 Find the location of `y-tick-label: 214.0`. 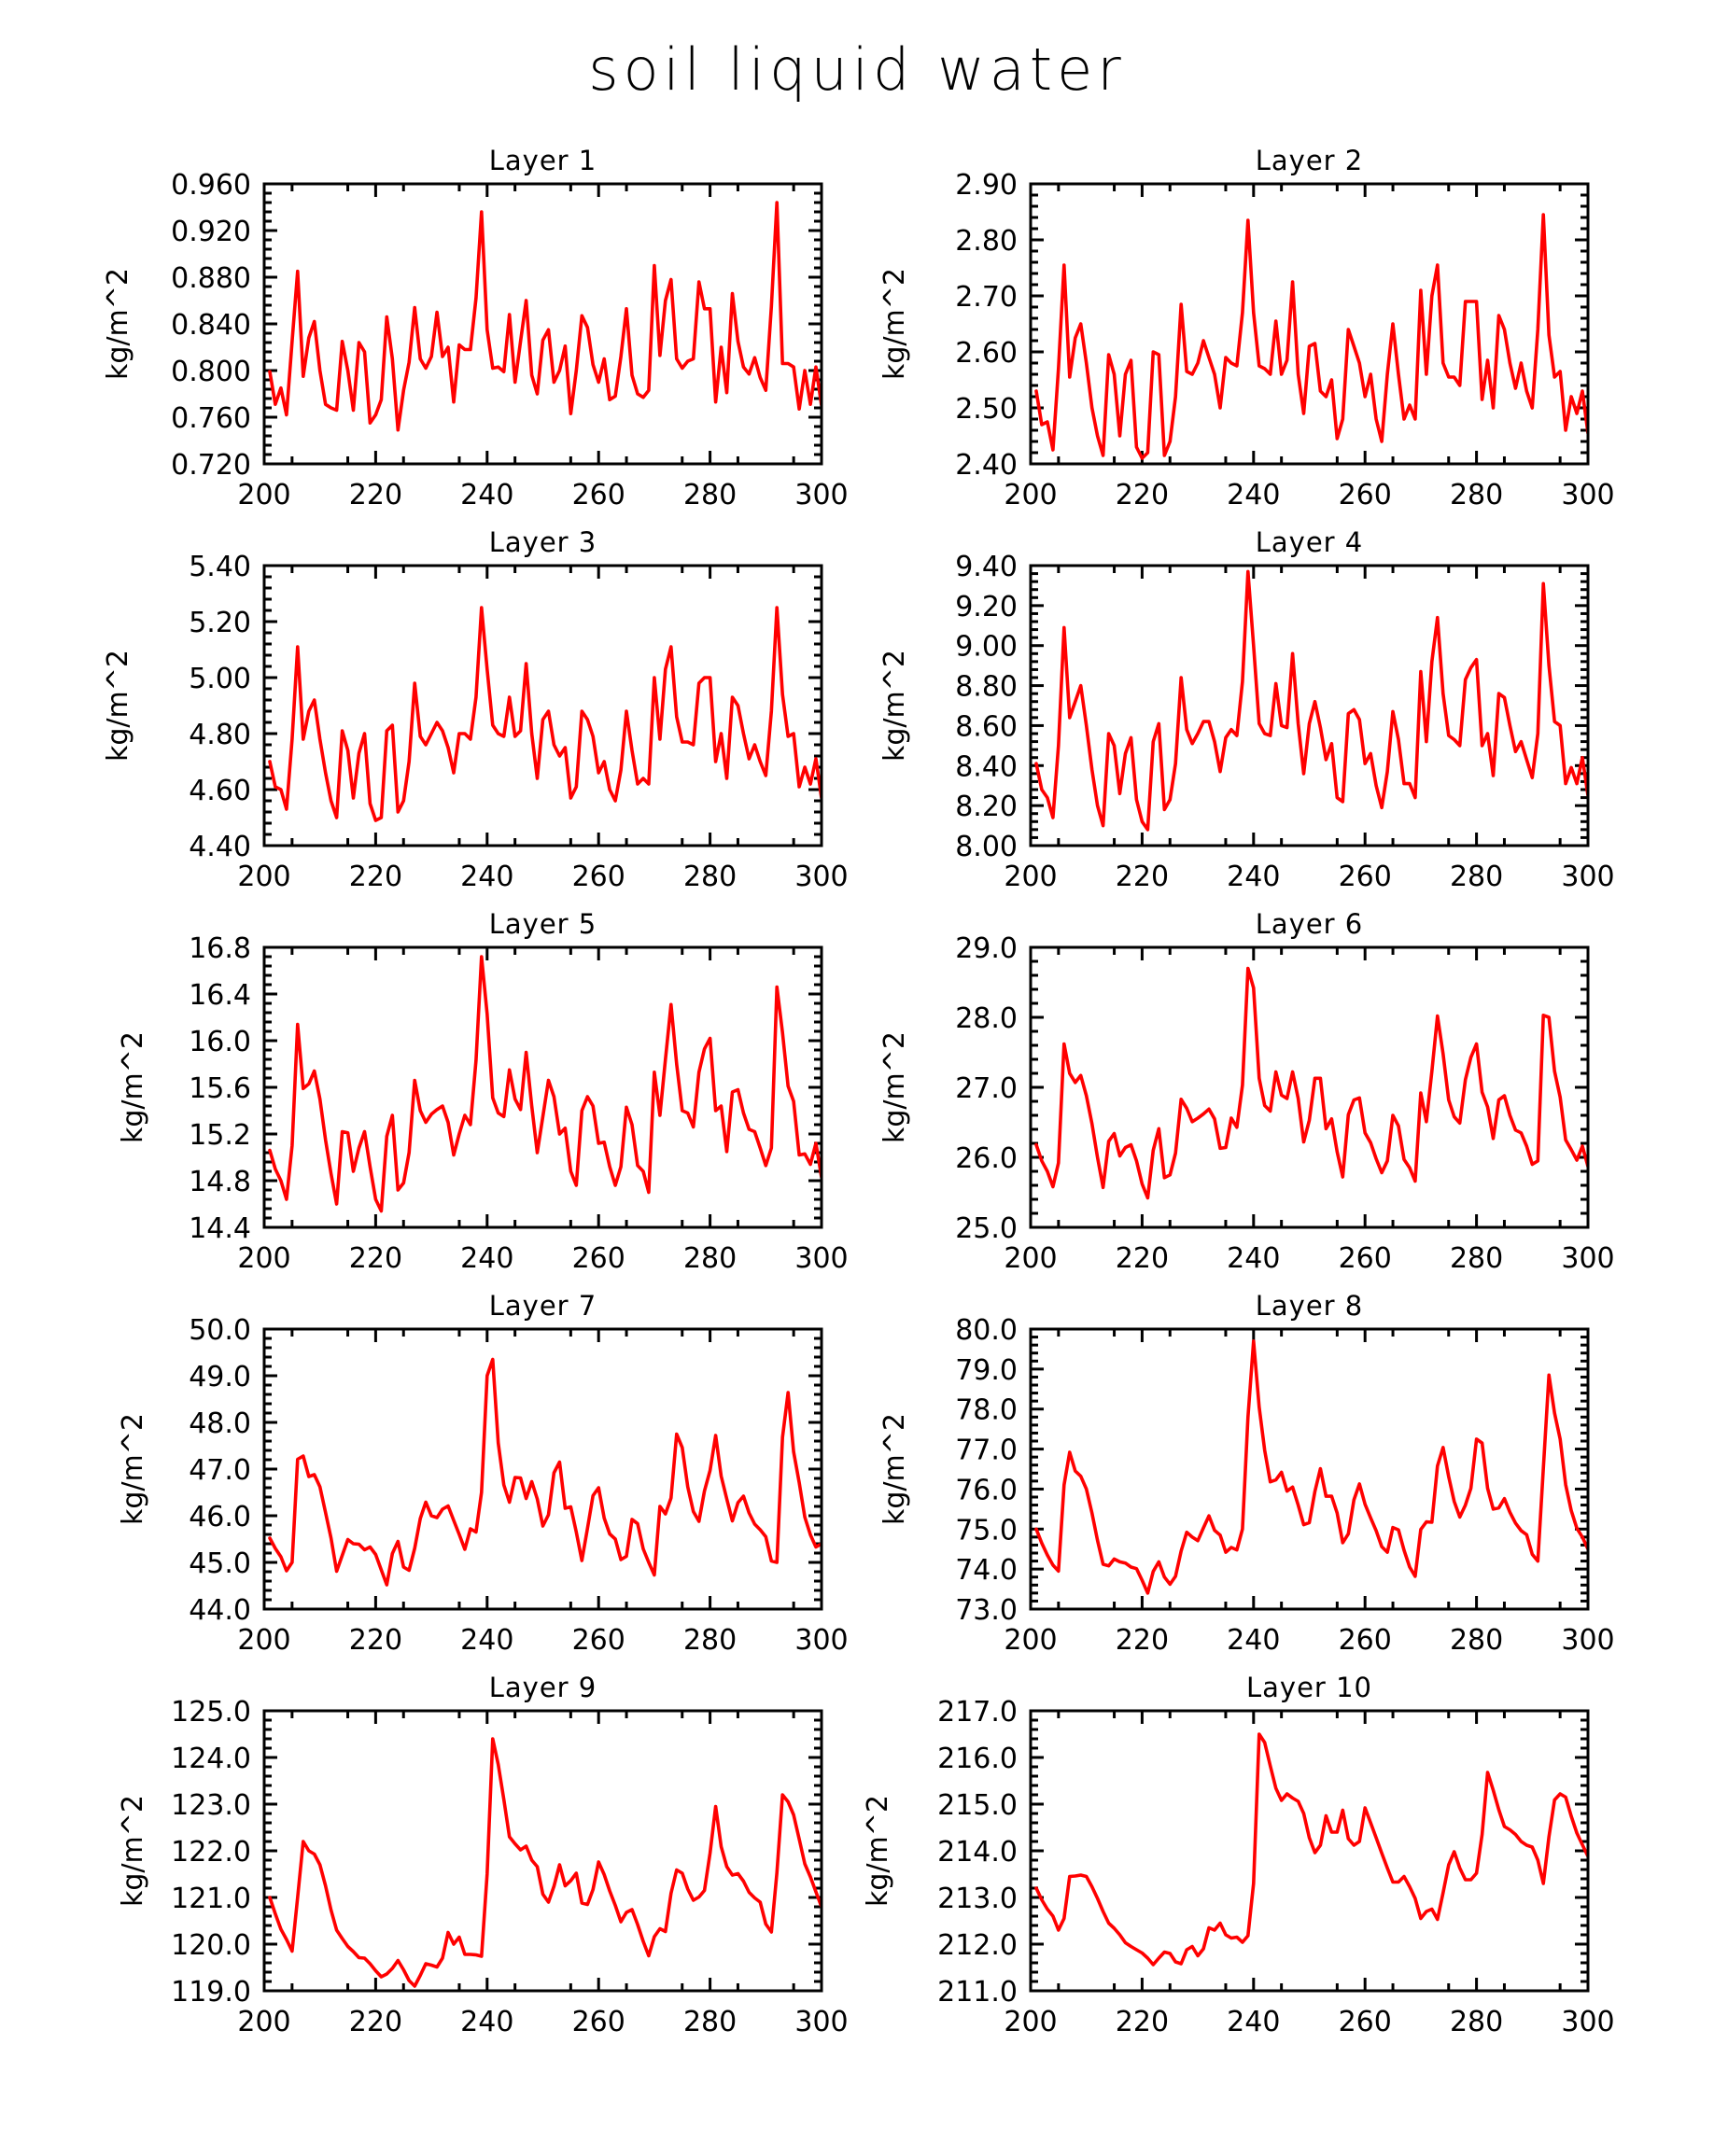

y-tick-label: 214.0 is located at coordinates (978, 1852).